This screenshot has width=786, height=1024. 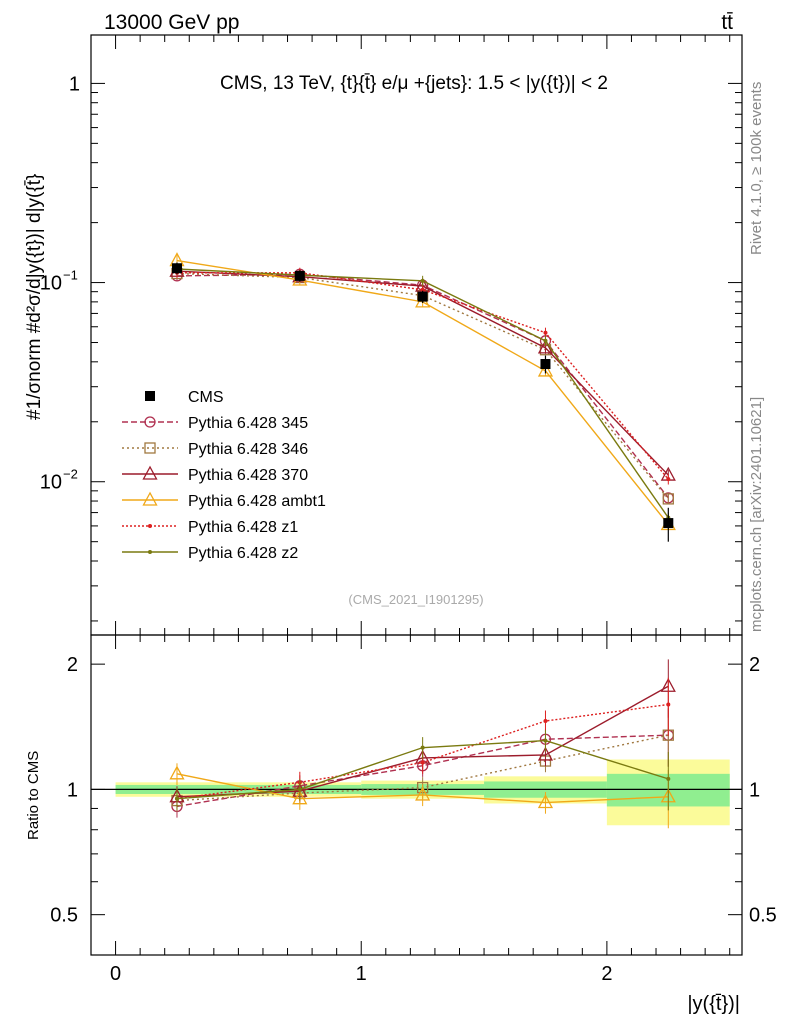 What do you see at coordinates (206, 397) in the screenshot?
I see `legend-label-data: CMS` at bounding box center [206, 397].